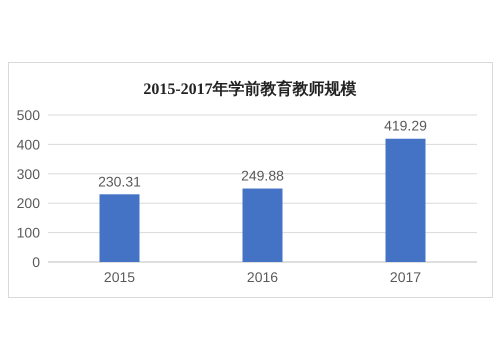  I want to click on x-tick-label: 2017, so click(406, 277).